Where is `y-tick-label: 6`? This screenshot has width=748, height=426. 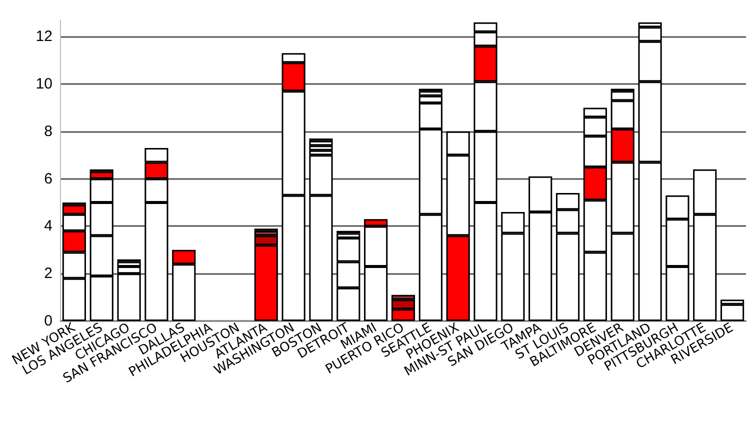 y-tick-label: 6 is located at coordinates (48, 179).